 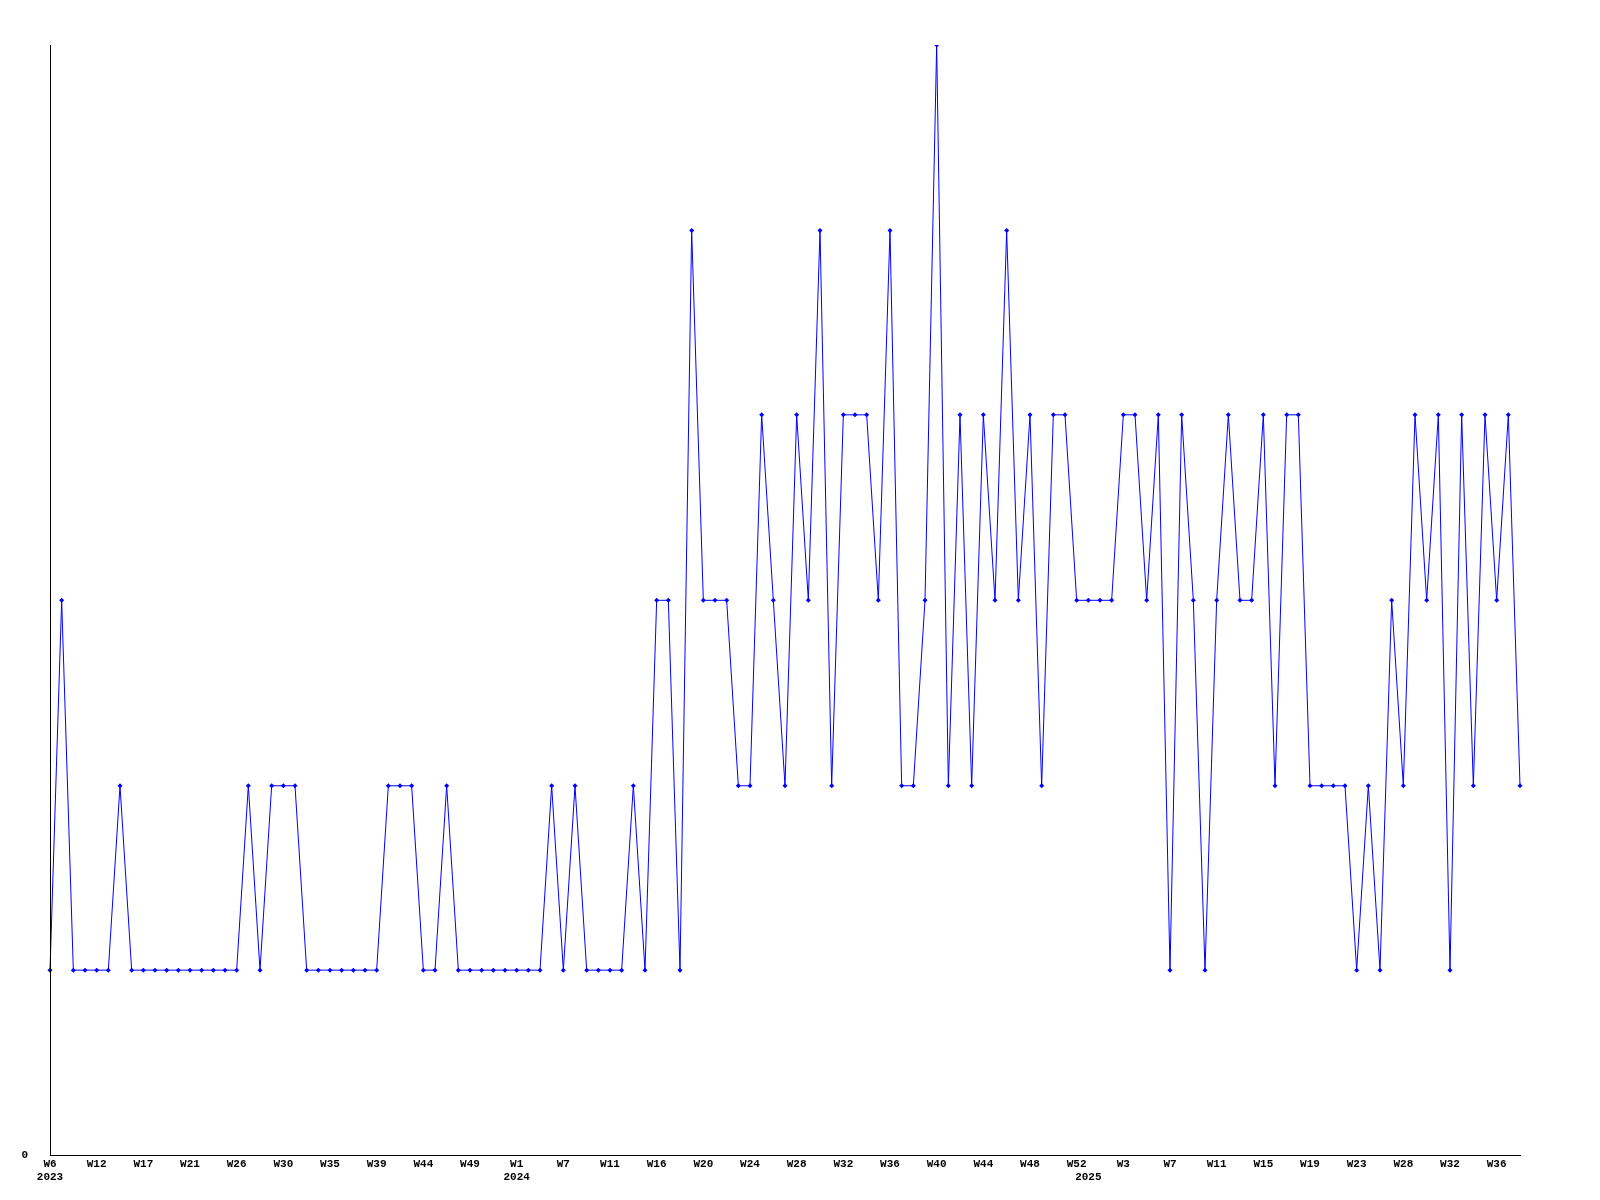 I want to click on text: 0, so click(x=24, y=1155).